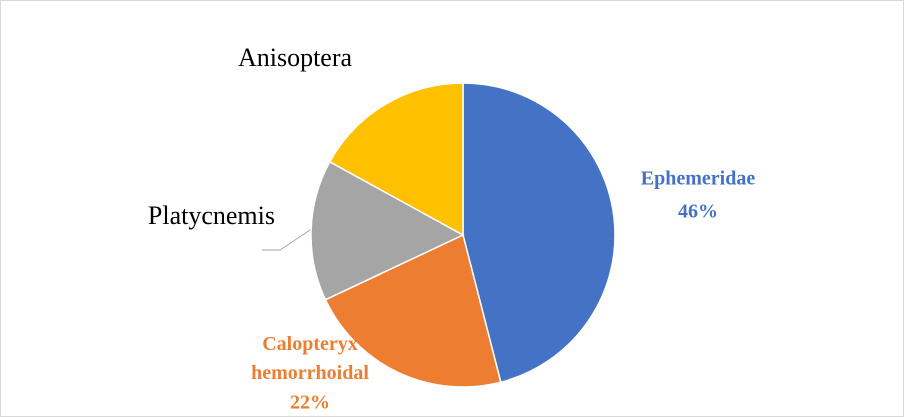  Describe the element at coordinates (698, 212) in the screenshot. I see `value-label: 46%` at that location.